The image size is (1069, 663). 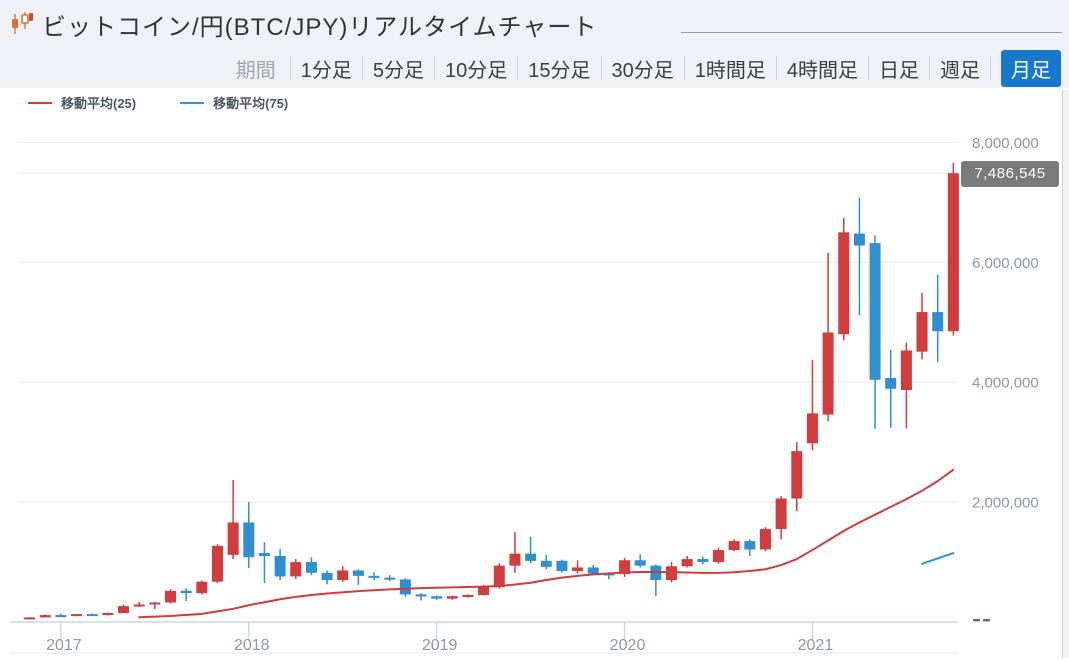 What do you see at coordinates (326, 70) in the screenshot?
I see `period-option-0: 1分足` at bounding box center [326, 70].